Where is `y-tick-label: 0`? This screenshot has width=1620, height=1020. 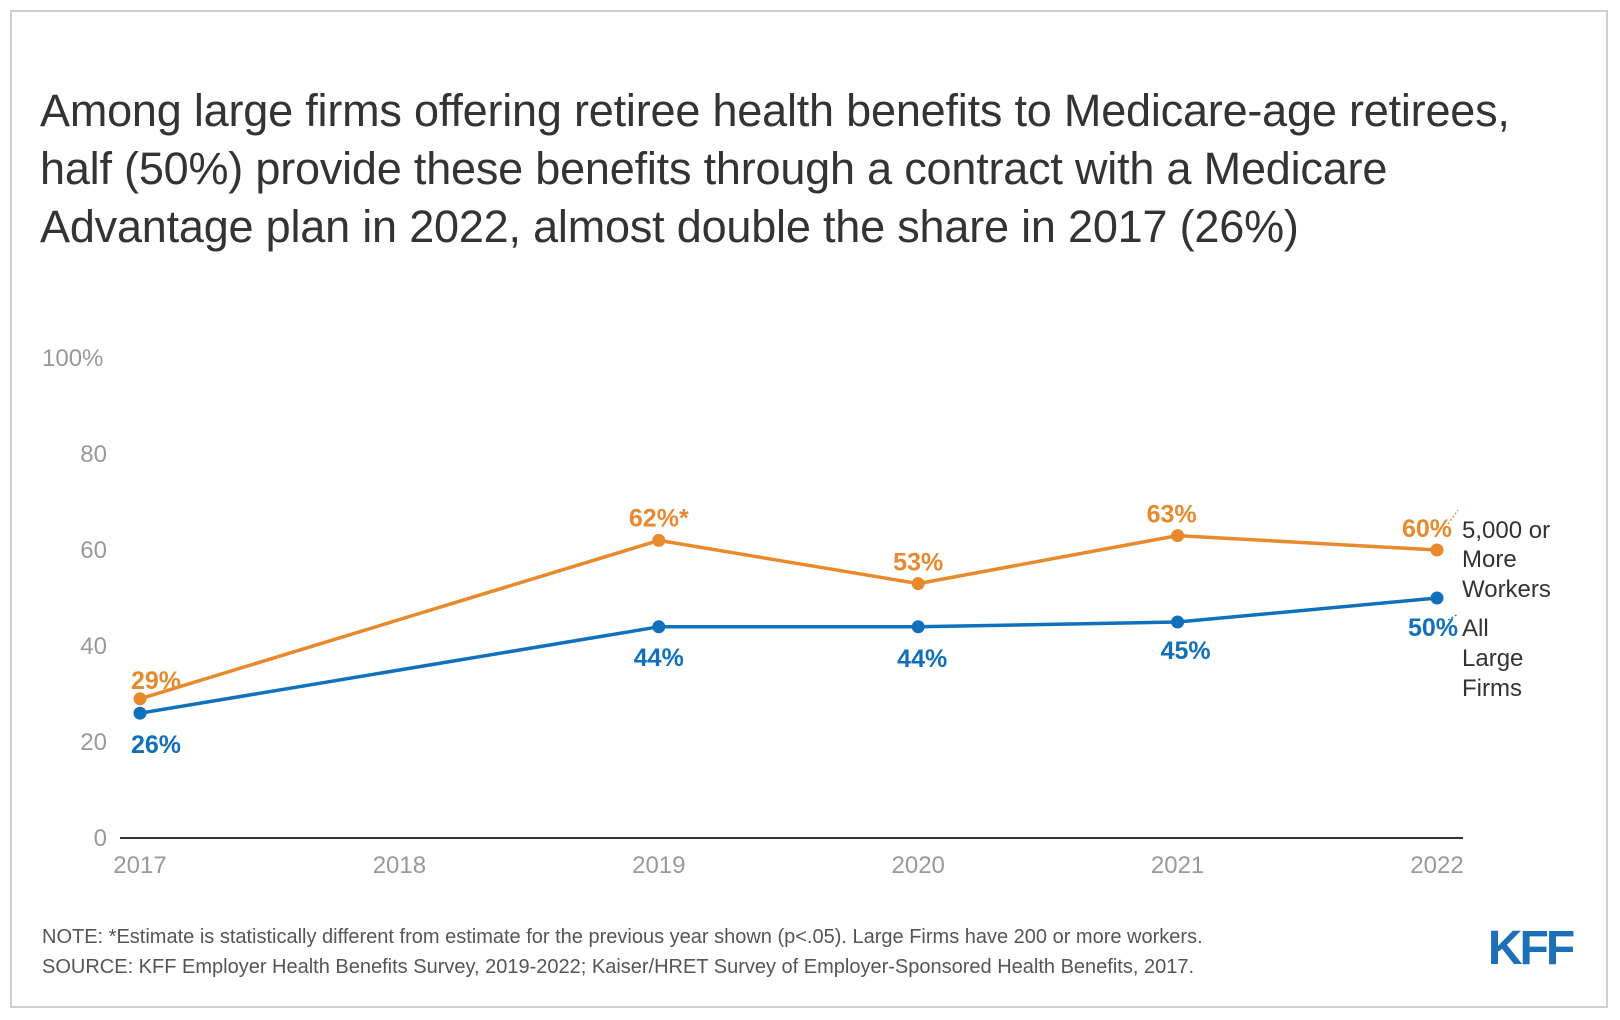 y-tick-label: 0 is located at coordinates (100, 838).